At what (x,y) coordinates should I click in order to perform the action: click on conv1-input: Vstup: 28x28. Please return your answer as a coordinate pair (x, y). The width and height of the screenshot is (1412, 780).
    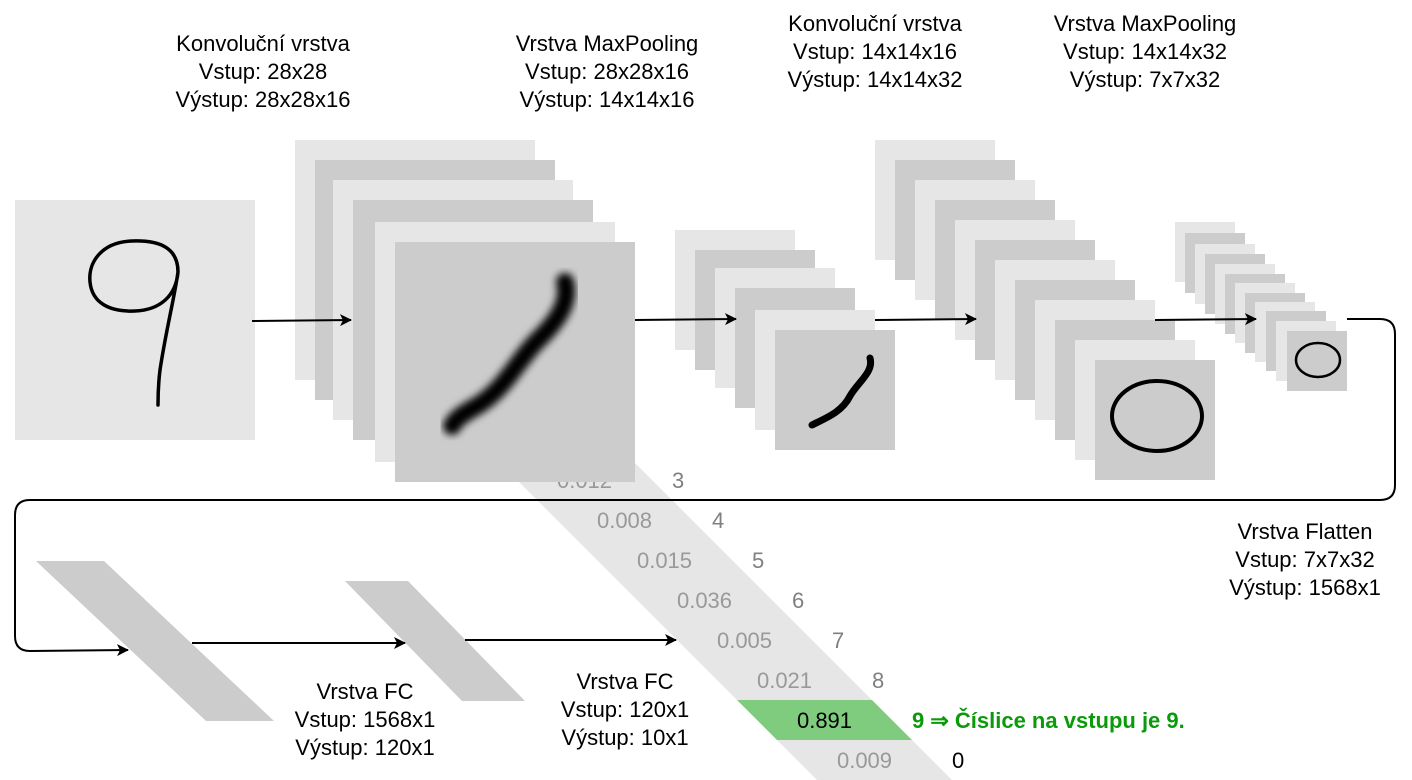
    Looking at the image, I should click on (263, 71).